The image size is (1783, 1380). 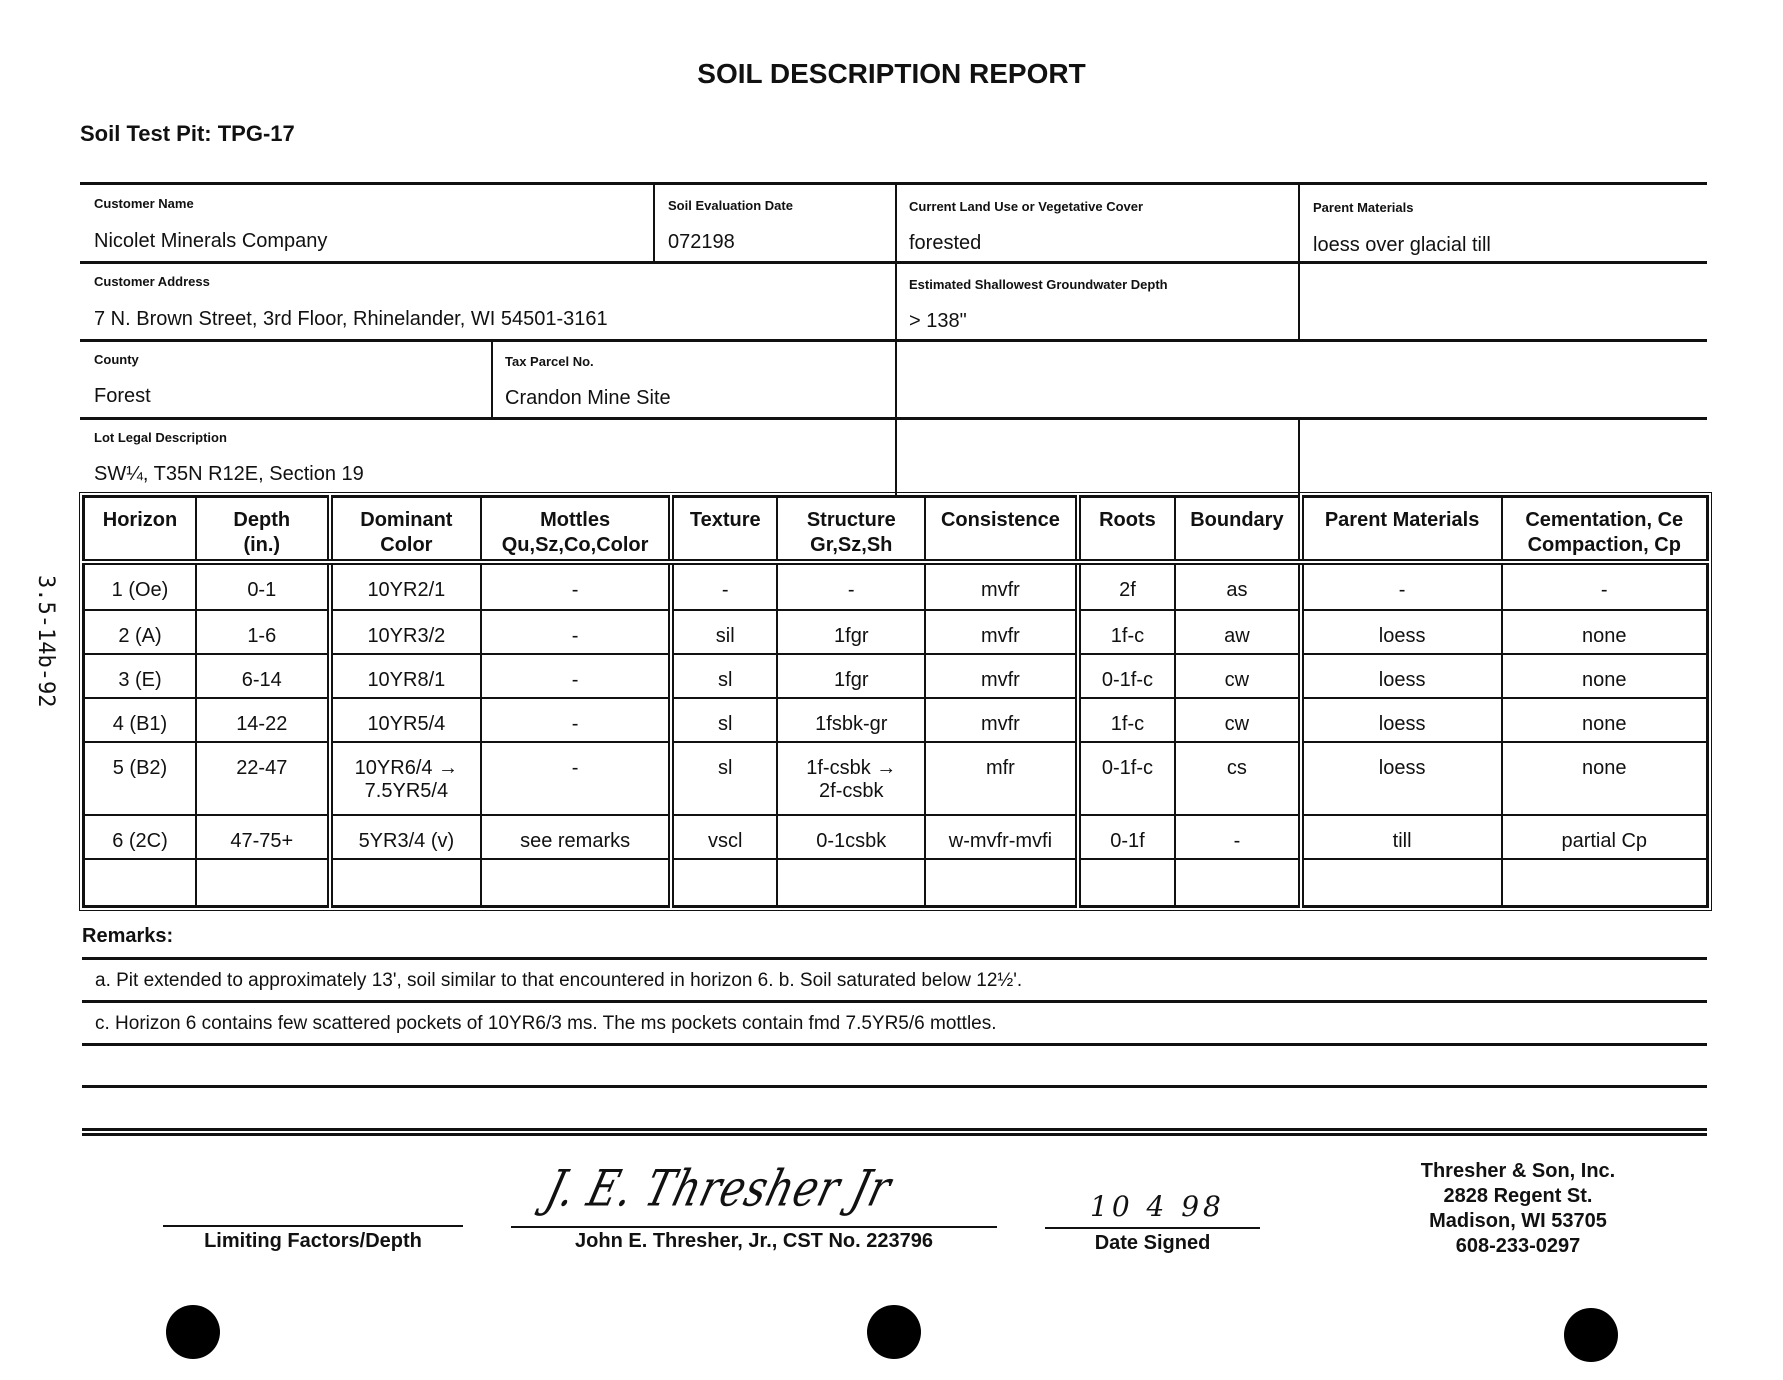 What do you see at coordinates (152, 281) in the screenshot?
I see `customer-address-label: Customer Address` at bounding box center [152, 281].